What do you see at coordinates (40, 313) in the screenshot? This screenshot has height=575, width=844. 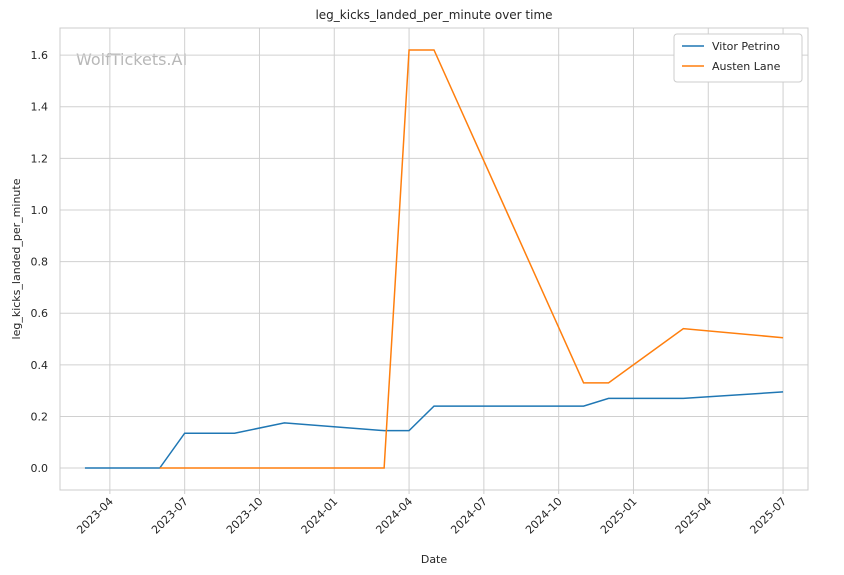 I see `y-tick-label: 0.6` at bounding box center [40, 313].